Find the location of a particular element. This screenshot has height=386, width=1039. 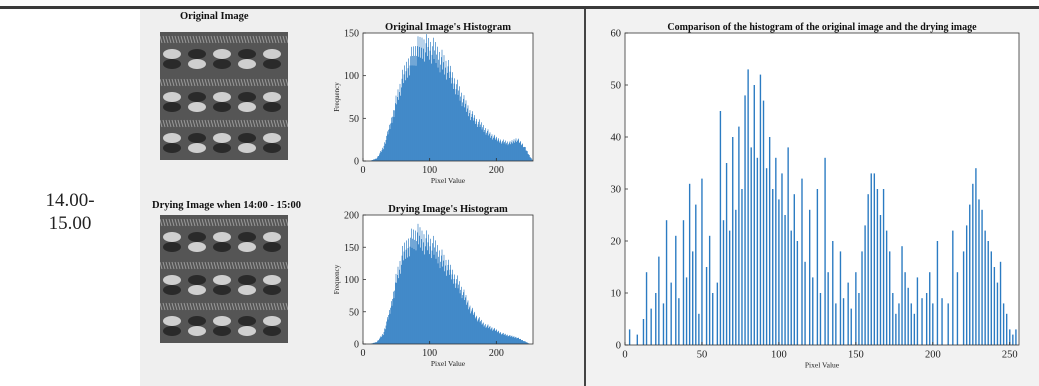

original-image-title: Original Image is located at coordinates (214, 16).